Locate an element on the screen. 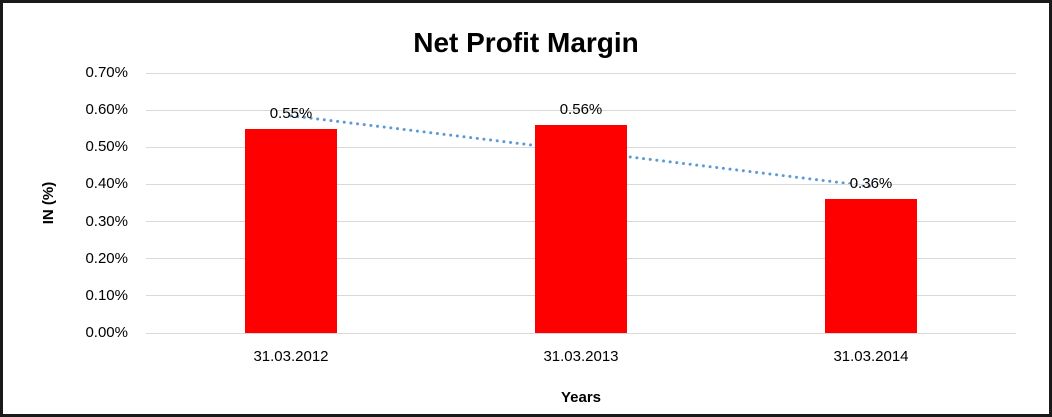 This screenshot has height=417, width=1052. bar-31.03.2013 is located at coordinates (581, 229).